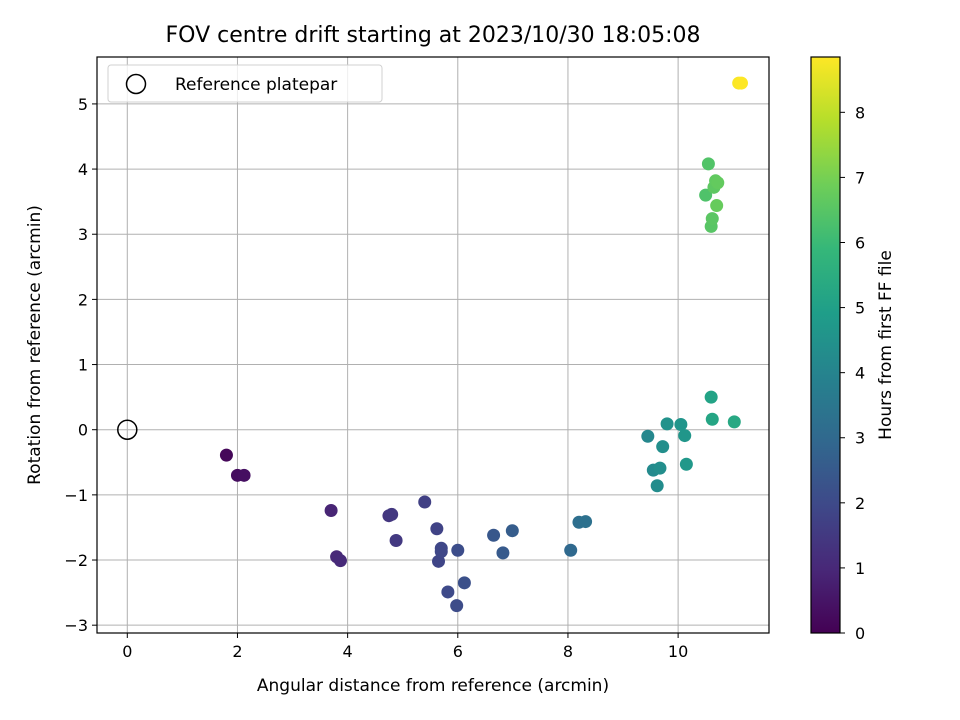 The width and height of the screenshot is (960, 720). I want to click on y-tick-label: 2, so click(83, 299).